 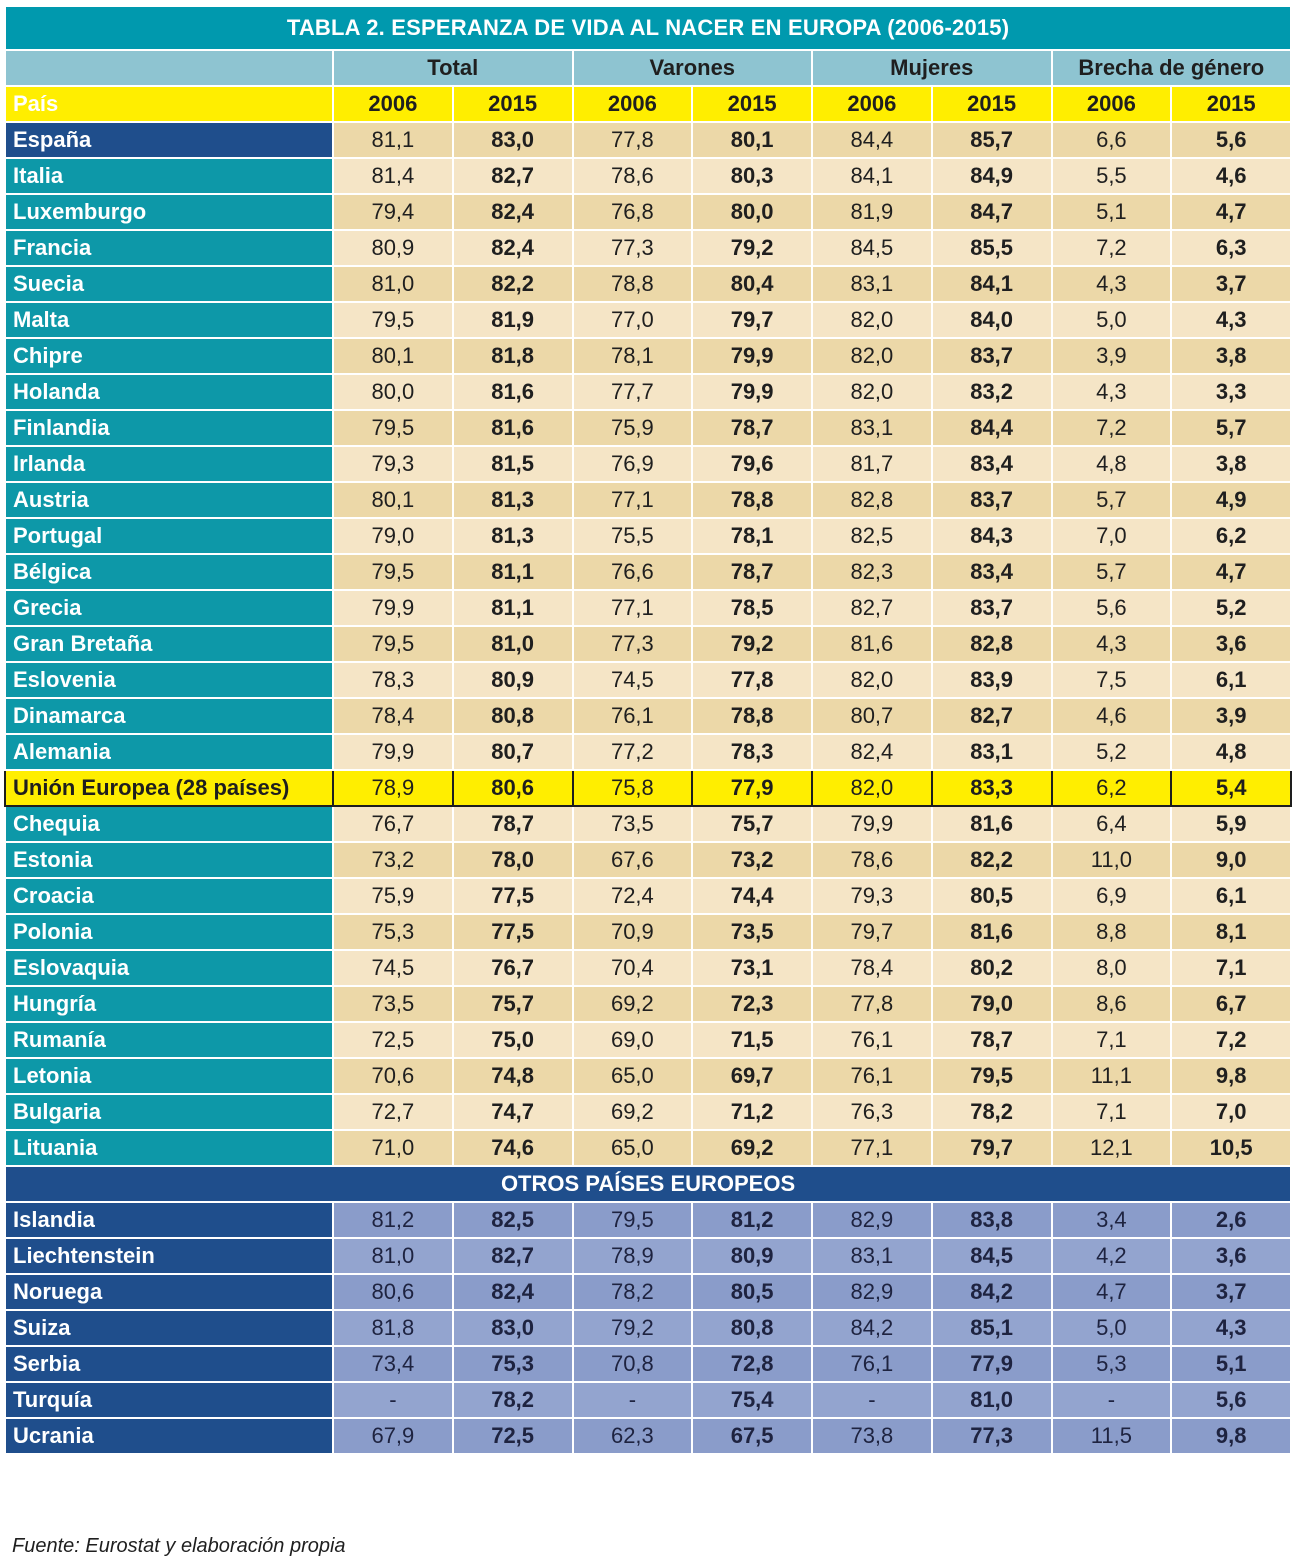 What do you see at coordinates (1111, 824) in the screenshot?
I see `gap-2006-cell: 6,4` at bounding box center [1111, 824].